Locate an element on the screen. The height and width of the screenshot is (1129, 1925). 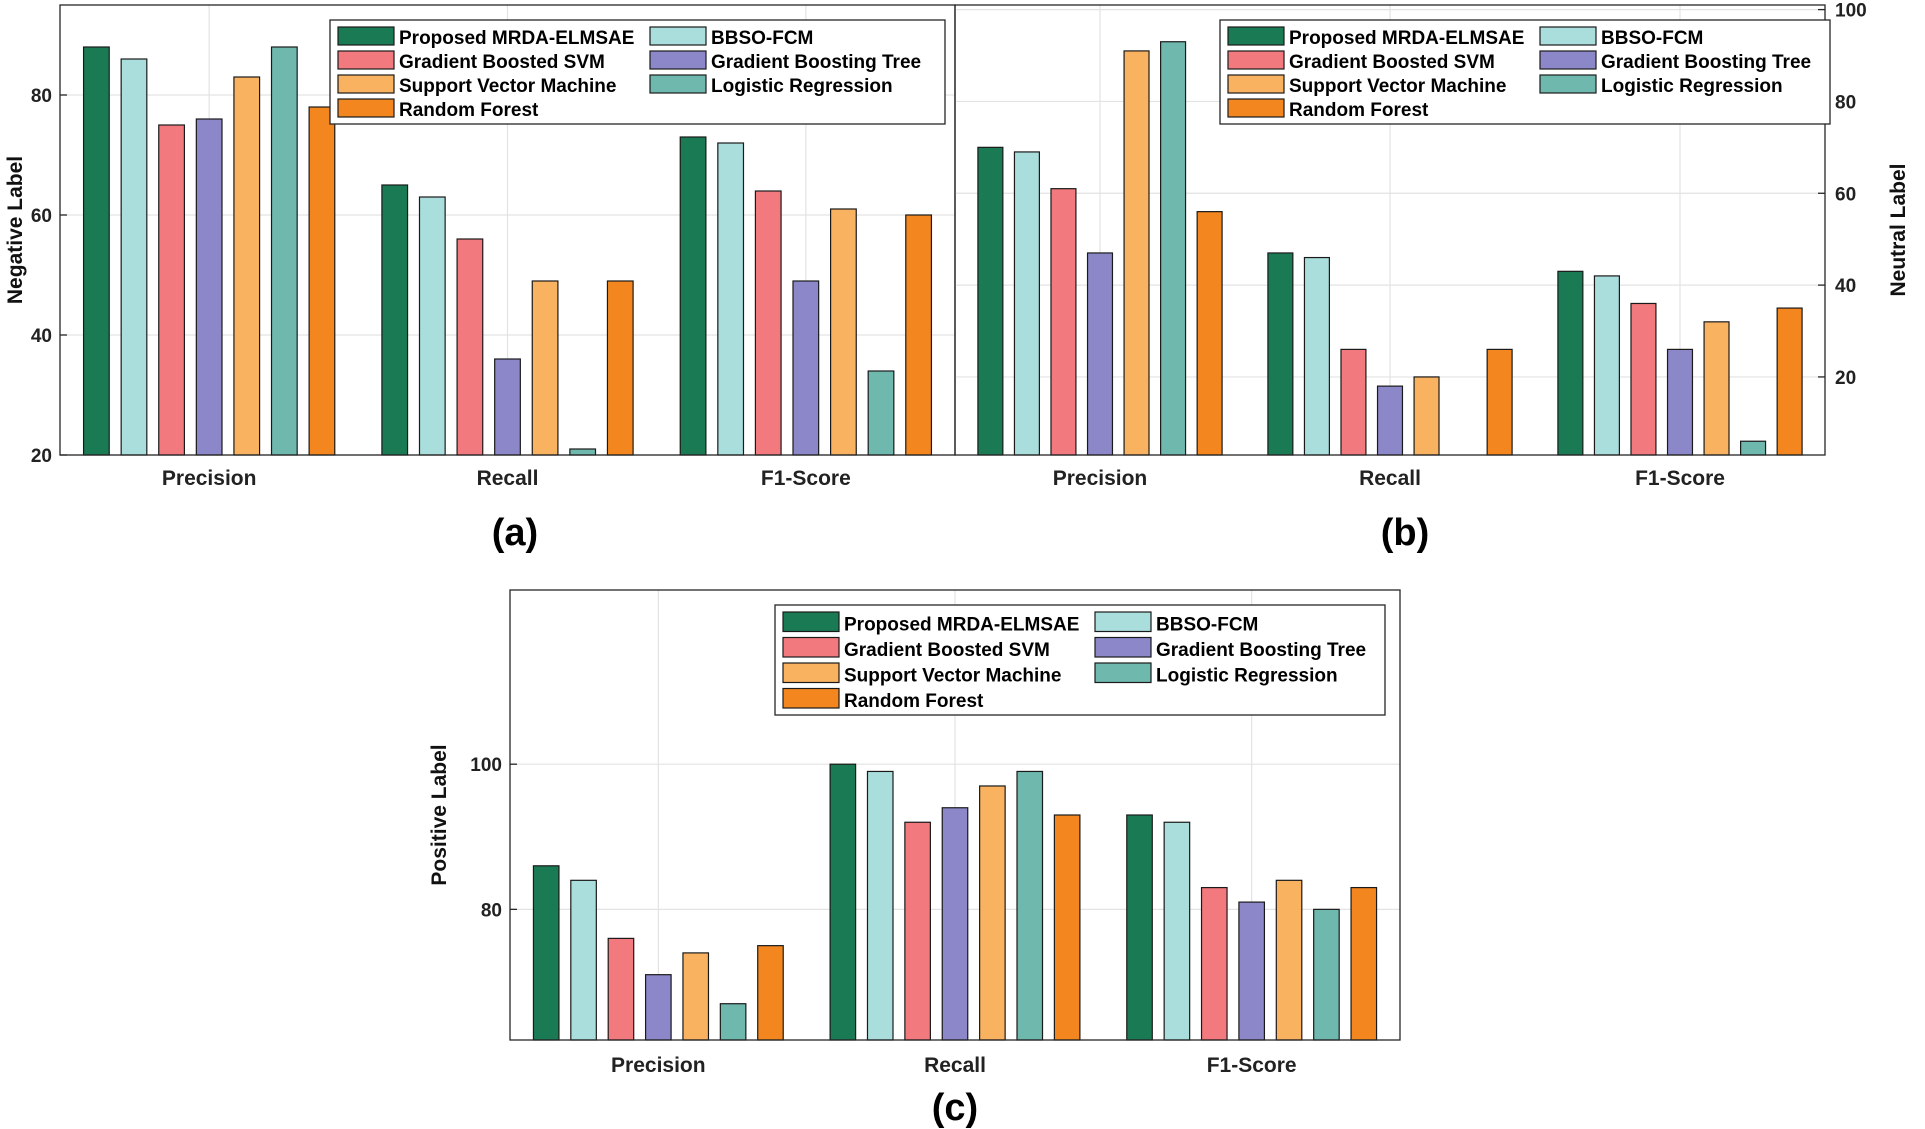
bar-gradient-boosting-tree-recall is located at coordinates (955, 924).